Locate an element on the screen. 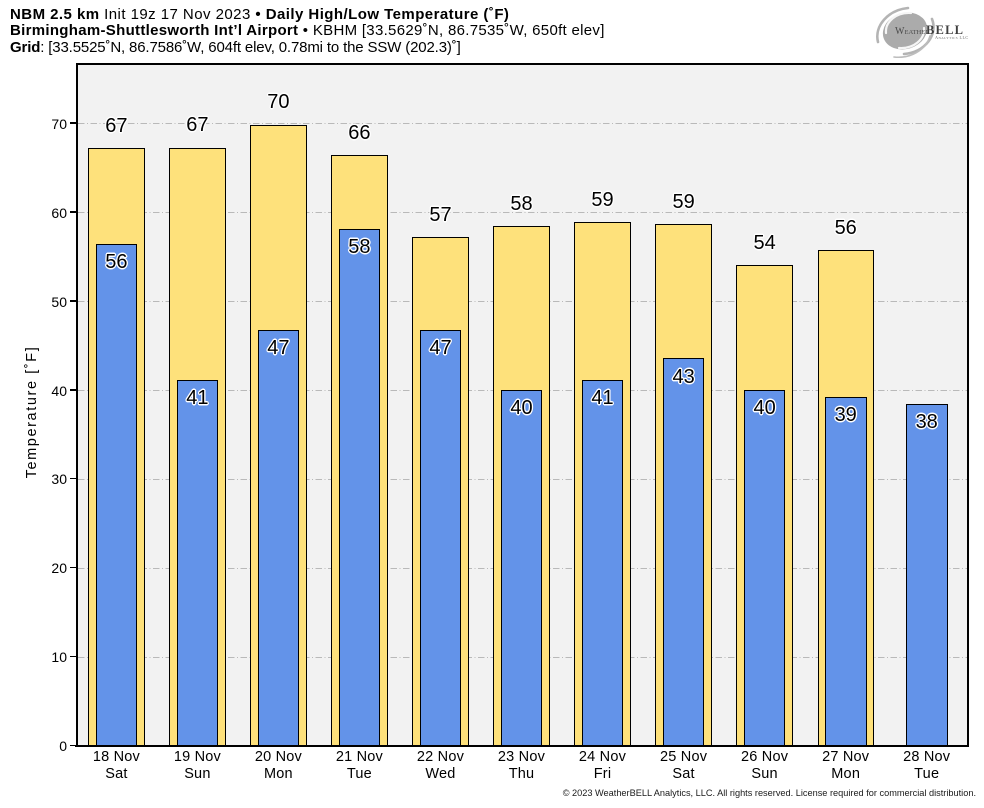  svg-text: ANALYTICS LLC is located at coordinates (952, 37).